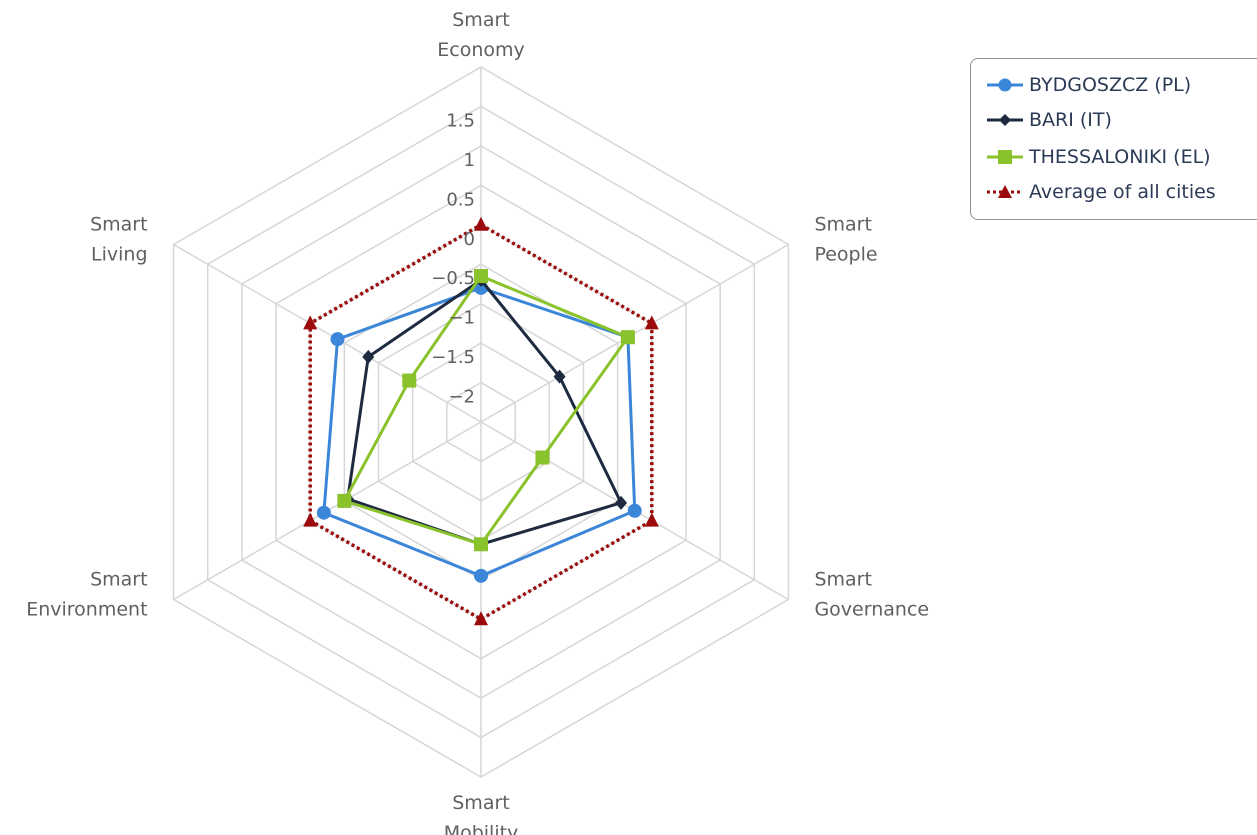  Describe the element at coordinates (453, 278) in the screenshot. I see `tick-label-3: −0.5` at that location.